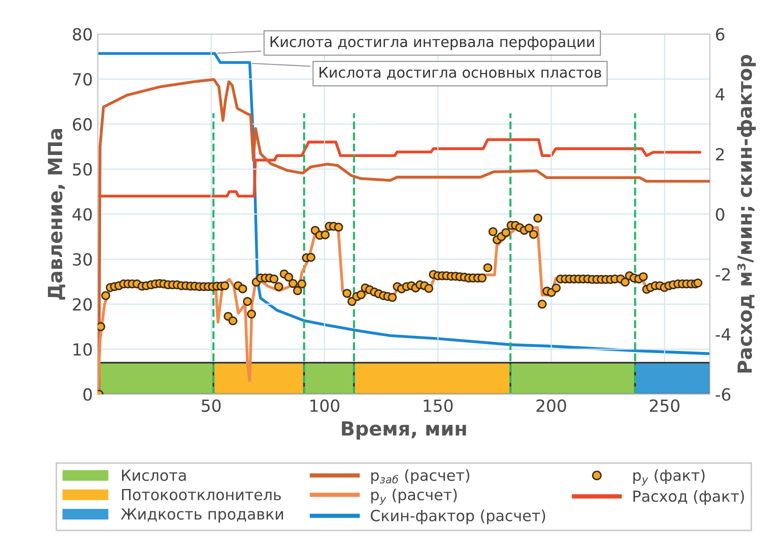  I want to click on y2-tick-label: 4, so click(720, 94).